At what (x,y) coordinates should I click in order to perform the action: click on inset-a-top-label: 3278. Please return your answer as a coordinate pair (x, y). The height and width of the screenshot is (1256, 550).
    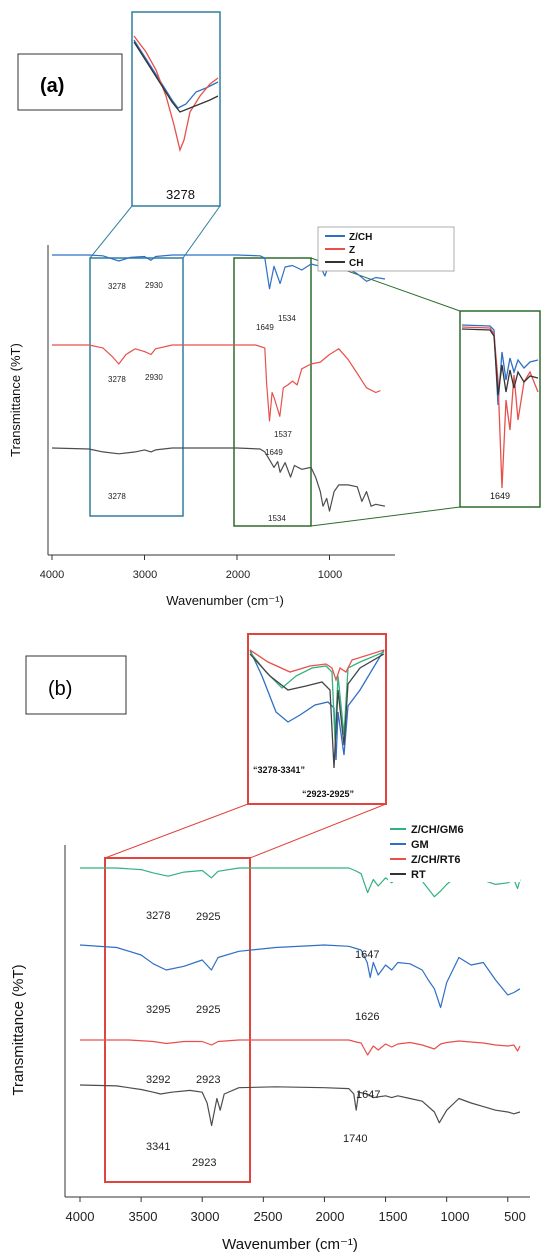
    Looking at the image, I should click on (180, 194).